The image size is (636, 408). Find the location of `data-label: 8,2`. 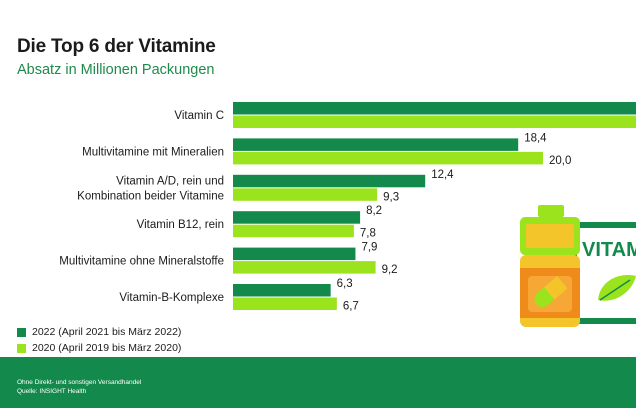

data-label: 8,2 is located at coordinates (374, 211).